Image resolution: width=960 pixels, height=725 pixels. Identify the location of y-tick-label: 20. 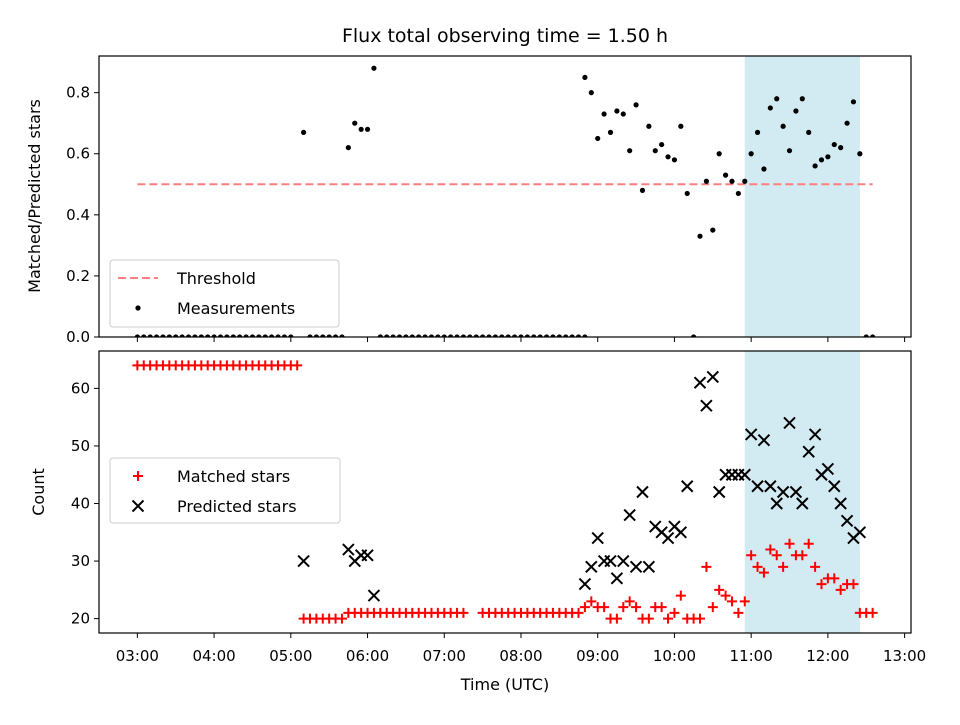
(80, 619).